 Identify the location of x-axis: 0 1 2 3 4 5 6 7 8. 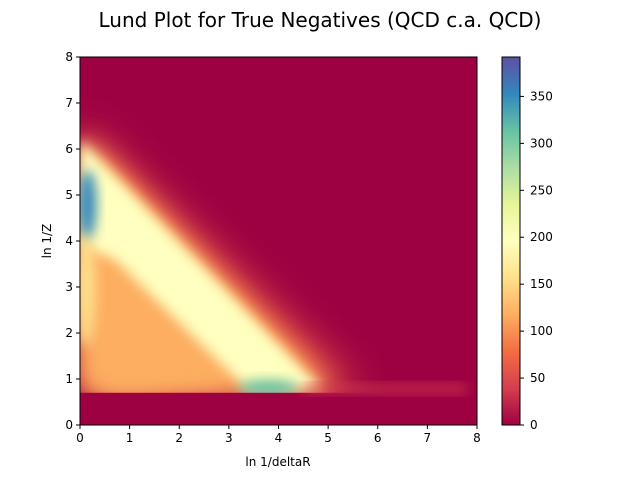
(278, 435).